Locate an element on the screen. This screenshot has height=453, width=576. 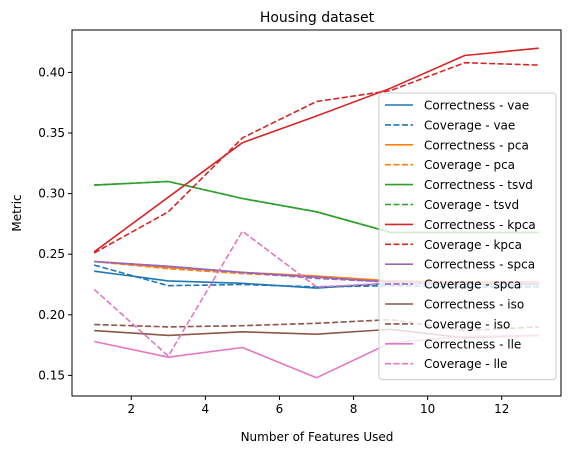
y-tick-label: 0.25 is located at coordinates (51, 254).